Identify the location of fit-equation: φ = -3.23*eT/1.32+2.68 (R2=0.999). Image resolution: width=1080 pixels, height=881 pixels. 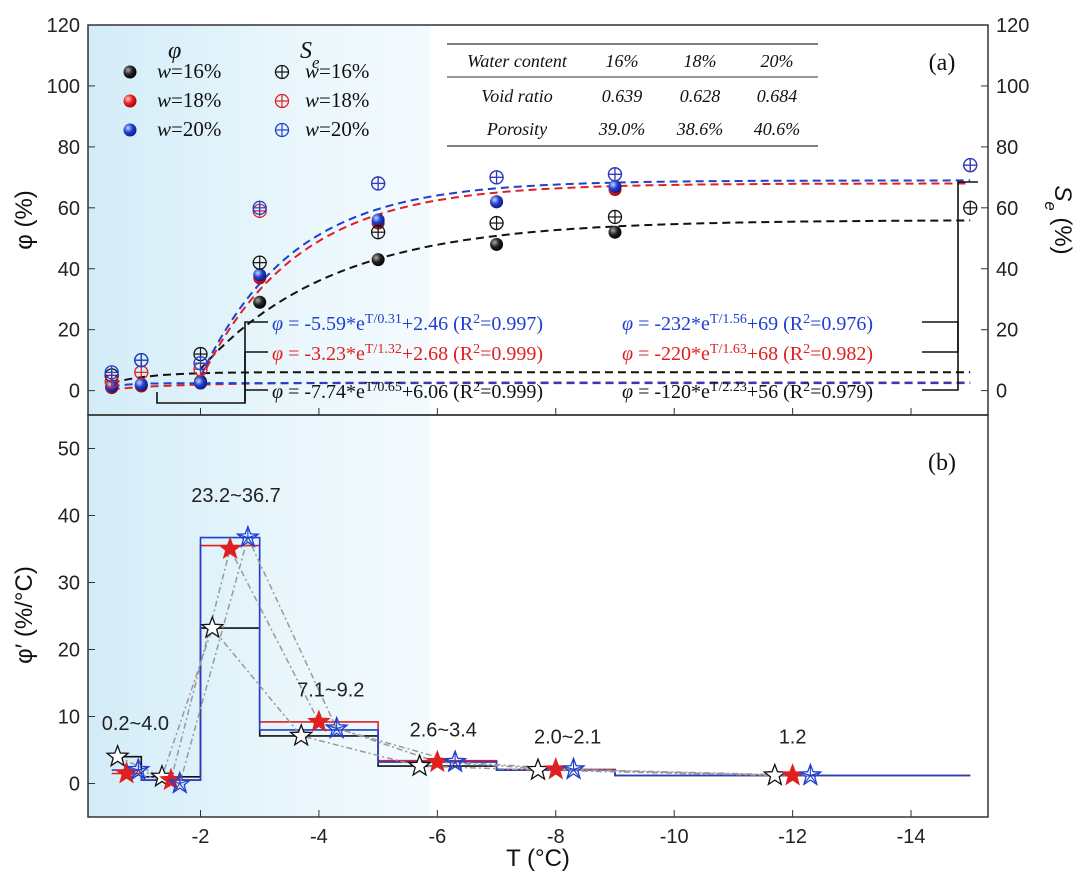
(407, 354).